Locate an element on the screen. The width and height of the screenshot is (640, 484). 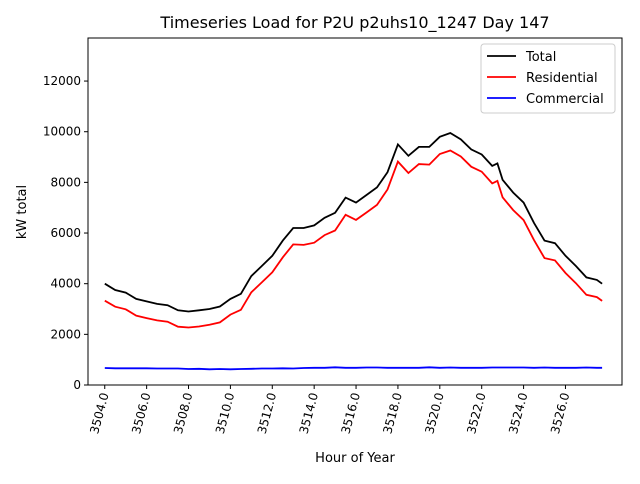
x-tick-label: 3518.0 is located at coordinates (392, 413).